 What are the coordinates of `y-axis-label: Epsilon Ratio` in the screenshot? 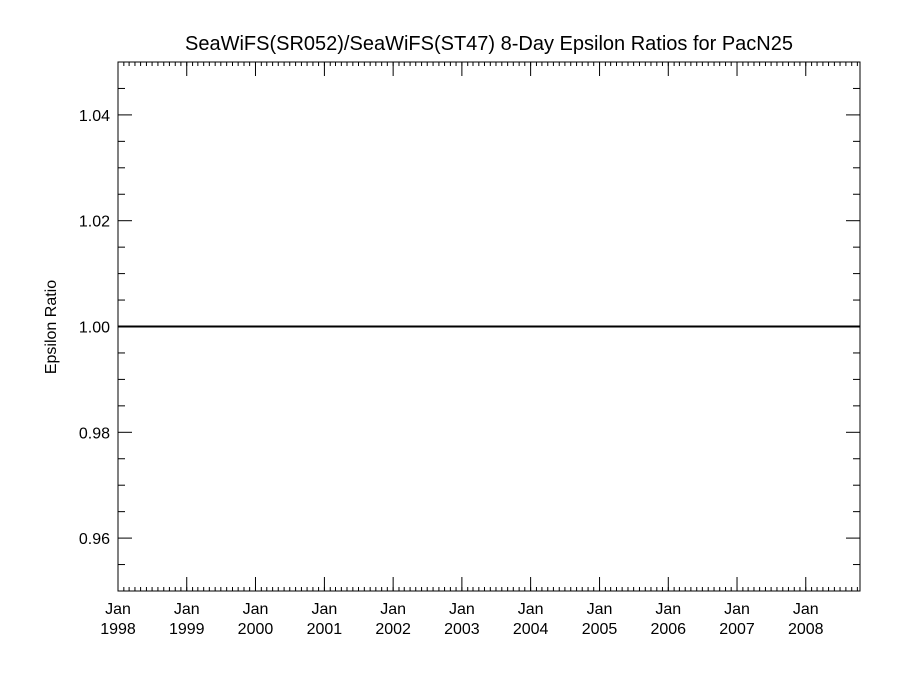 It's located at (51, 327).